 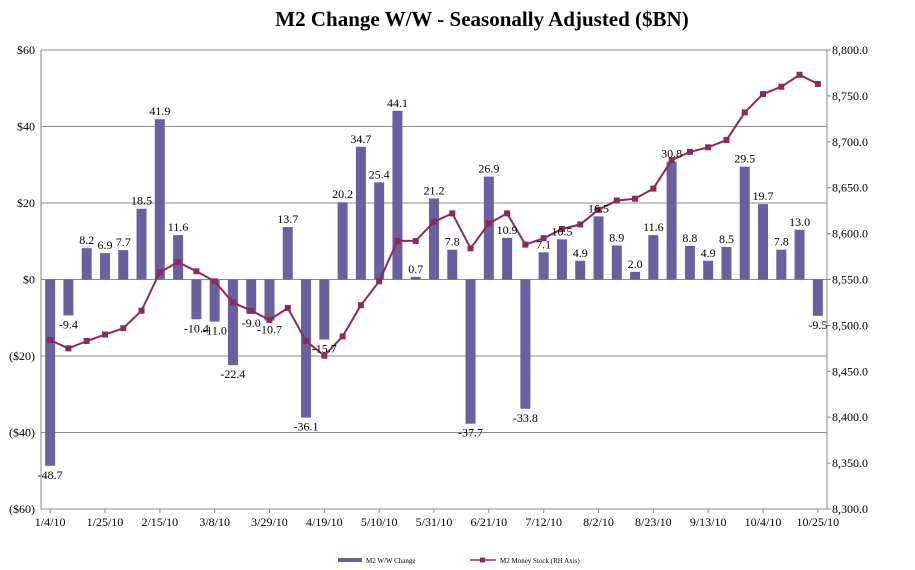 I want to click on bar-data-label: -11.0, so click(x=214, y=331).